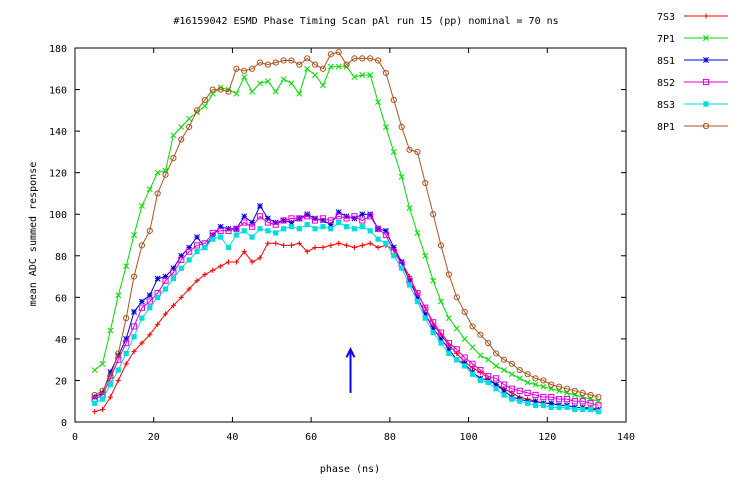  Describe the element at coordinates (64, 423) in the screenshot. I see `y-tick-label: 0` at that location.